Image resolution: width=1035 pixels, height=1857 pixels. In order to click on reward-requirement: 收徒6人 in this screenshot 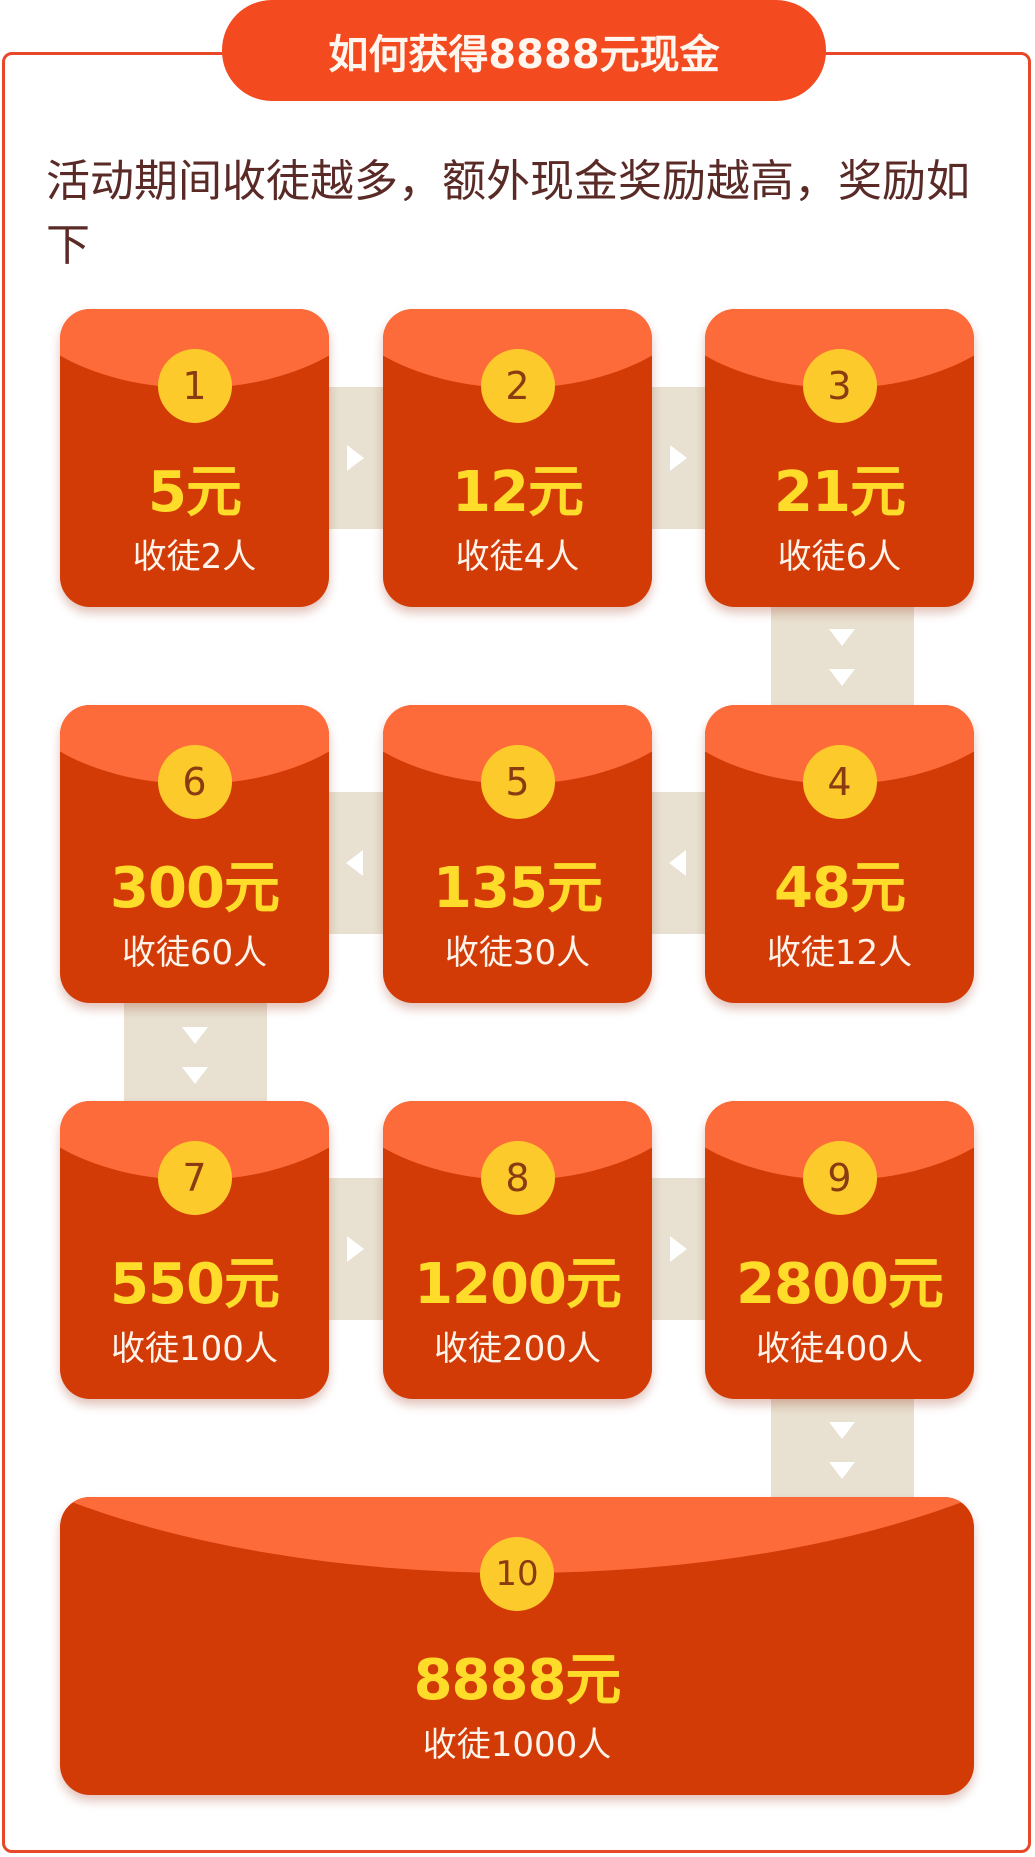, I will do `click(839, 557)`.